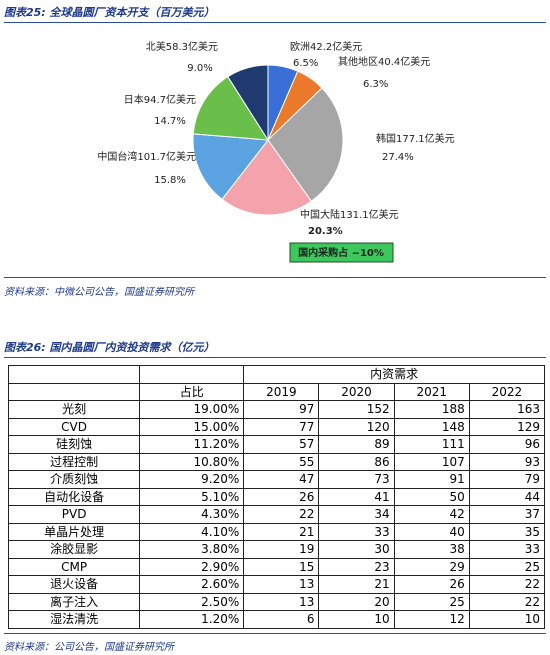  Describe the element at coordinates (507, 409) in the screenshot. I see `cell: 163` at that location.